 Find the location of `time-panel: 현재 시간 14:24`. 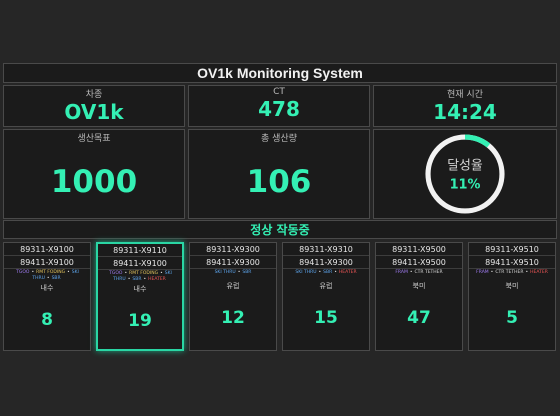

time-panel: 현재 시간 14:24 is located at coordinates (465, 106).